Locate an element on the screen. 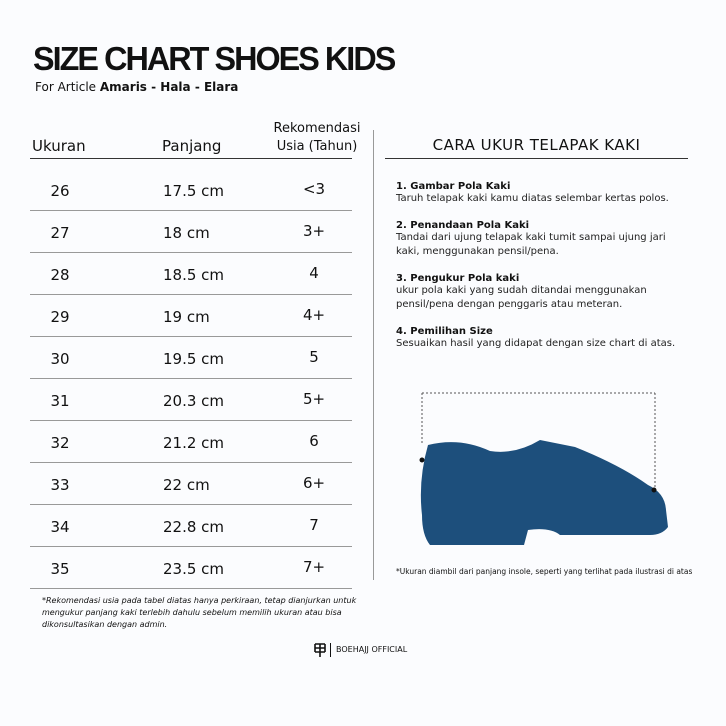 Image resolution: width=726 pixels, height=726 pixels. length-cell: 18 cm is located at coordinates (186, 233).